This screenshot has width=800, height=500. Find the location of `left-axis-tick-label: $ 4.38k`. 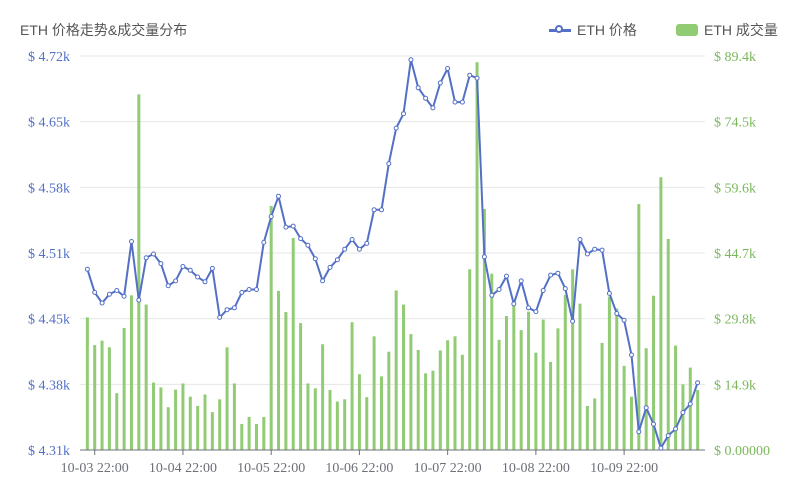

left-axis-tick-label: $ 4.38k is located at coordinates (49, 385).